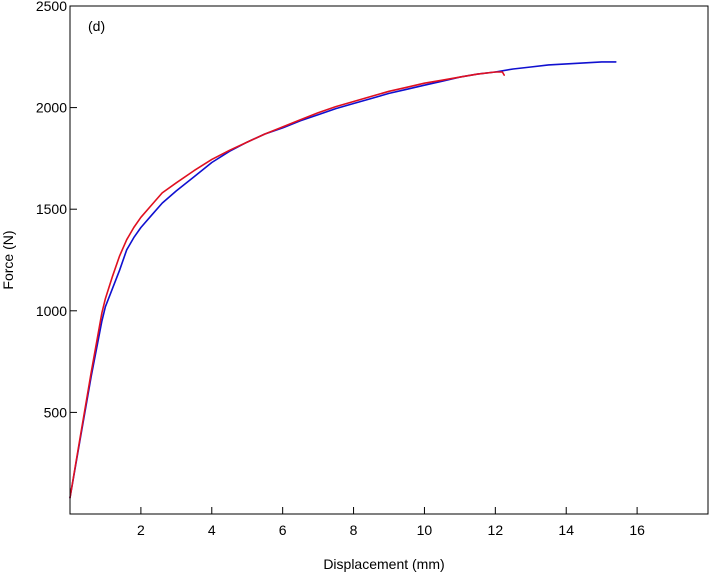 This screenshot has width=709, height=573. Describe the element at coordinates (354, 530) in the screenshot. I see `x-tick-label: 8` at that location.